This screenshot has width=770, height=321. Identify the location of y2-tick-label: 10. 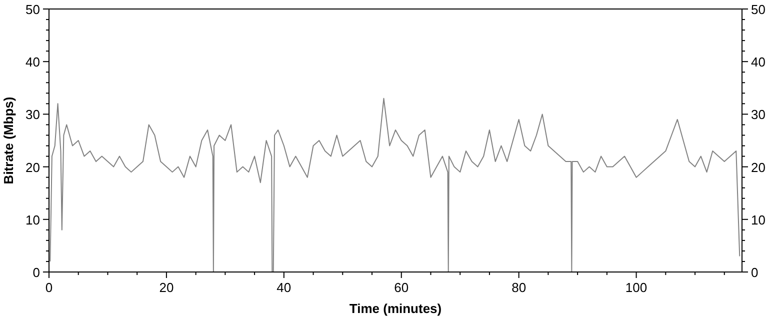
(758, 220).